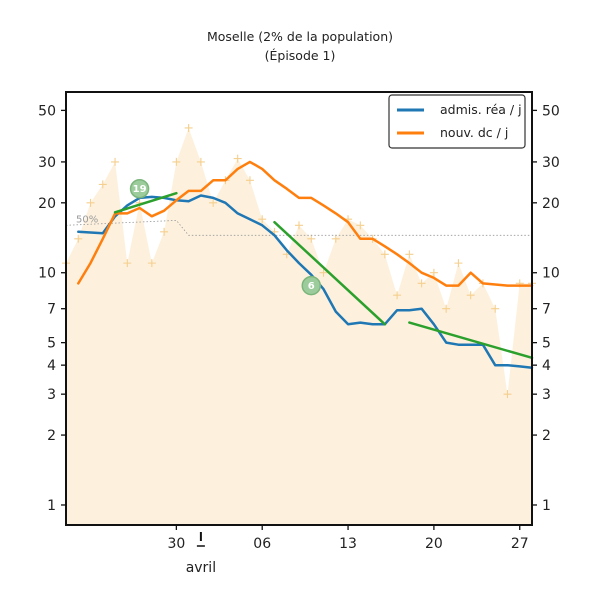 This screenshot has width=600, height=600. What do you see at coordinates (51, 395) in the screenshot?
I see `y-tick-label-left: 3` at bounding box center [51, 395].